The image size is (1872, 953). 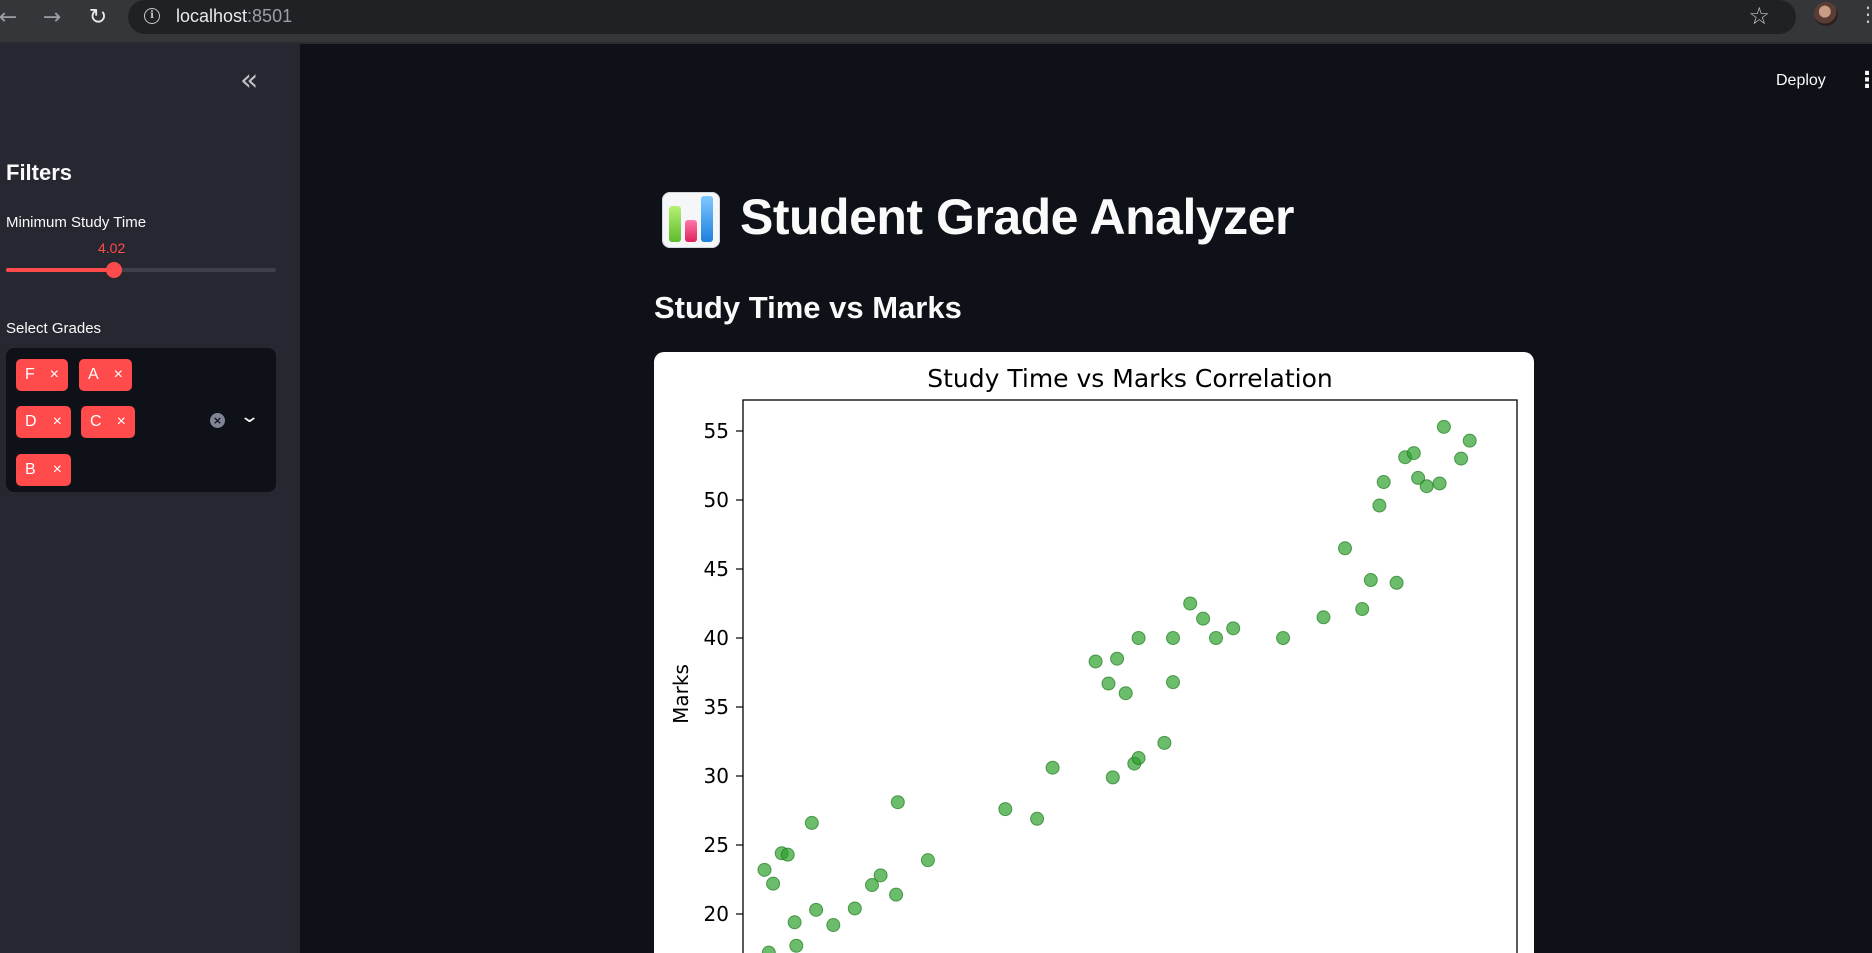 I want to click on browser-toolbar: ← → ↻ i localhost:8501 ☆ ⋮, so click(x=936, y=22).